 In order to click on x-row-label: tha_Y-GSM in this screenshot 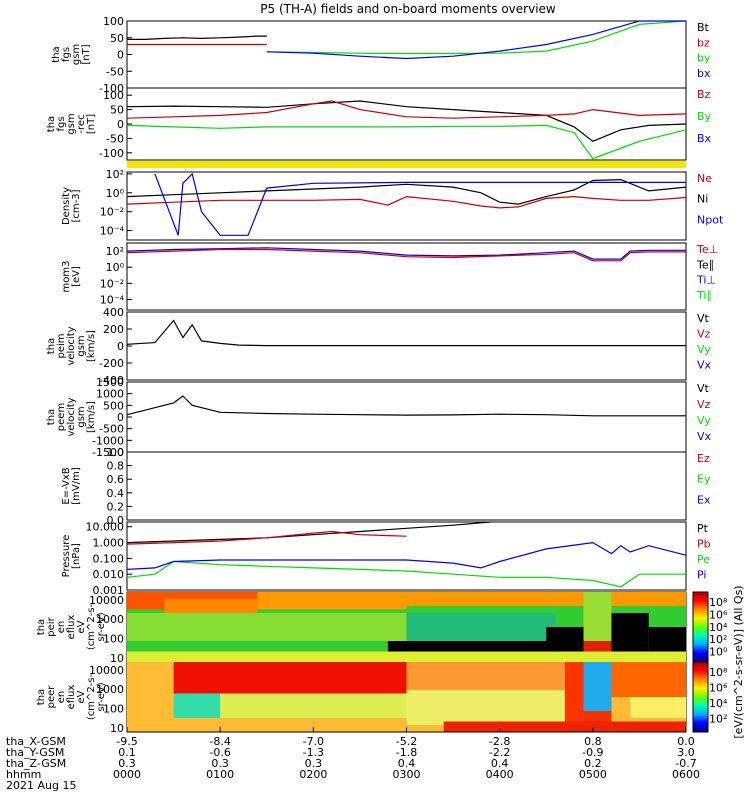, I will do `click(35, 752)`.